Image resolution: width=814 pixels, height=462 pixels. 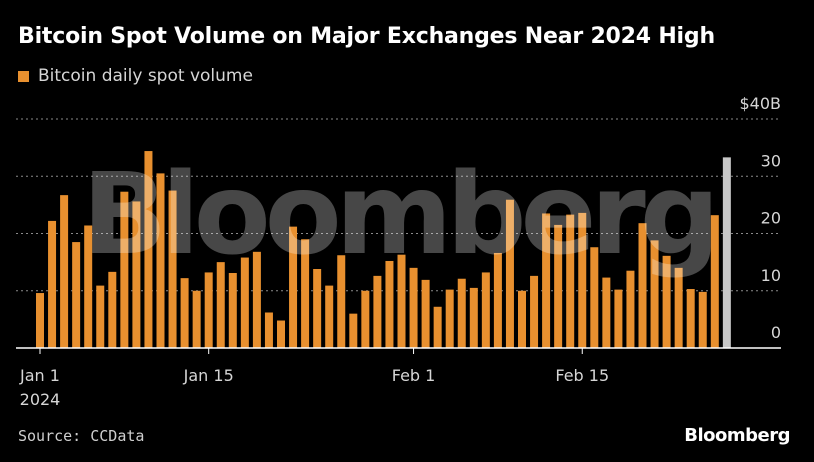 I want to click on y-tick-label: $40B, so click(x=760, y=103).